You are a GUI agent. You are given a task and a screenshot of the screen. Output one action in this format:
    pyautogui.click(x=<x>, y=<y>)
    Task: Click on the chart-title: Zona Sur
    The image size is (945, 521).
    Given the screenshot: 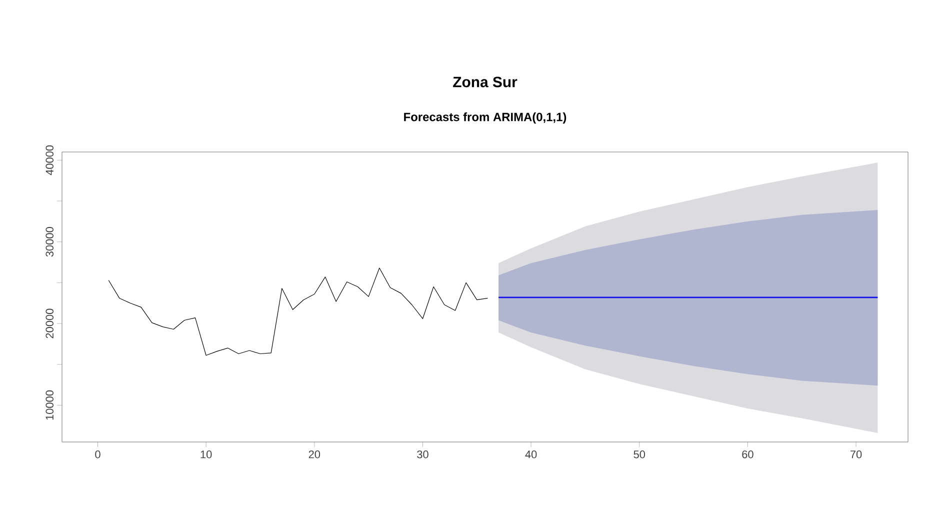 What is the action you would take?
    pyautogui.click(x=485, y=82)
    